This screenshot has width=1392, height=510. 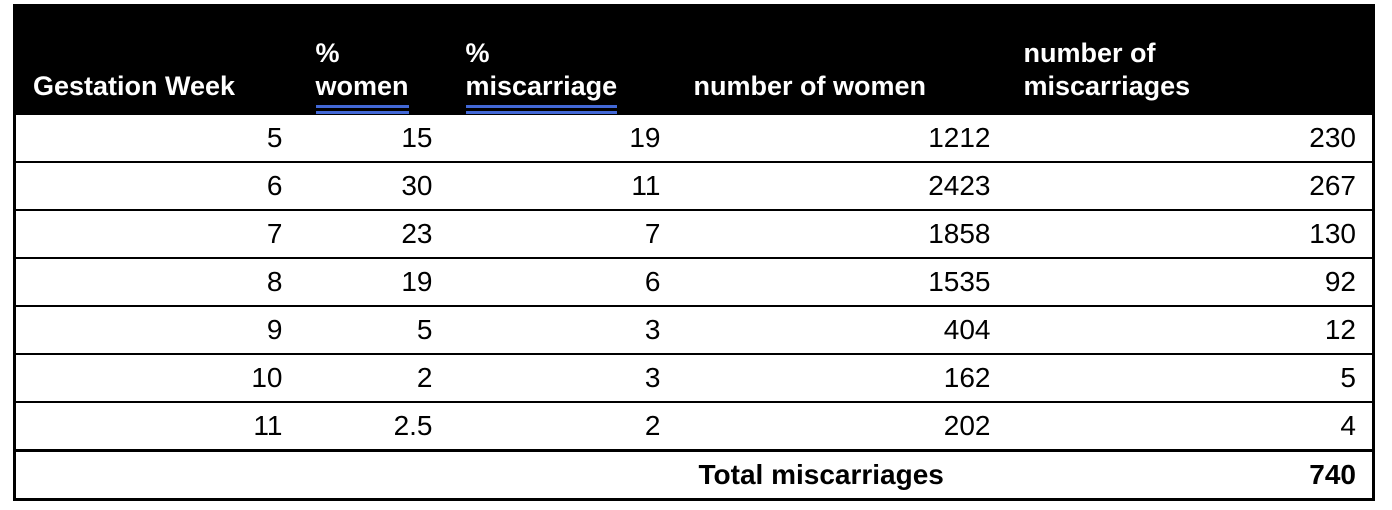 I want to click on cell-pct-women: 30, so click(x=373, y=185).